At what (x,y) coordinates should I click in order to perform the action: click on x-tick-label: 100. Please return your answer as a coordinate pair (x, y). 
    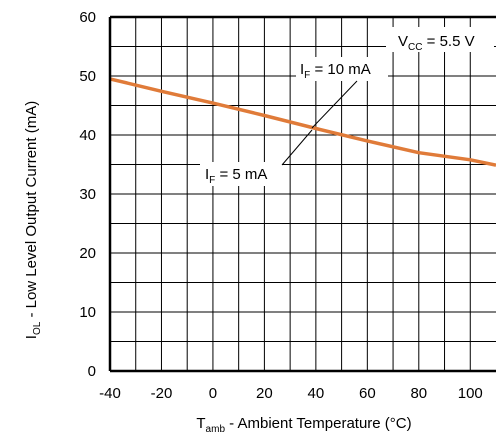
    Looking at the image, I should click on (470, 393).